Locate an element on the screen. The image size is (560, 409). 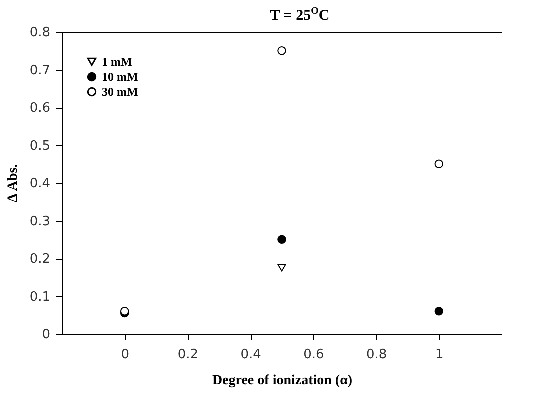
x-tick-label: 0.6 is located at coordinates (314, 355).